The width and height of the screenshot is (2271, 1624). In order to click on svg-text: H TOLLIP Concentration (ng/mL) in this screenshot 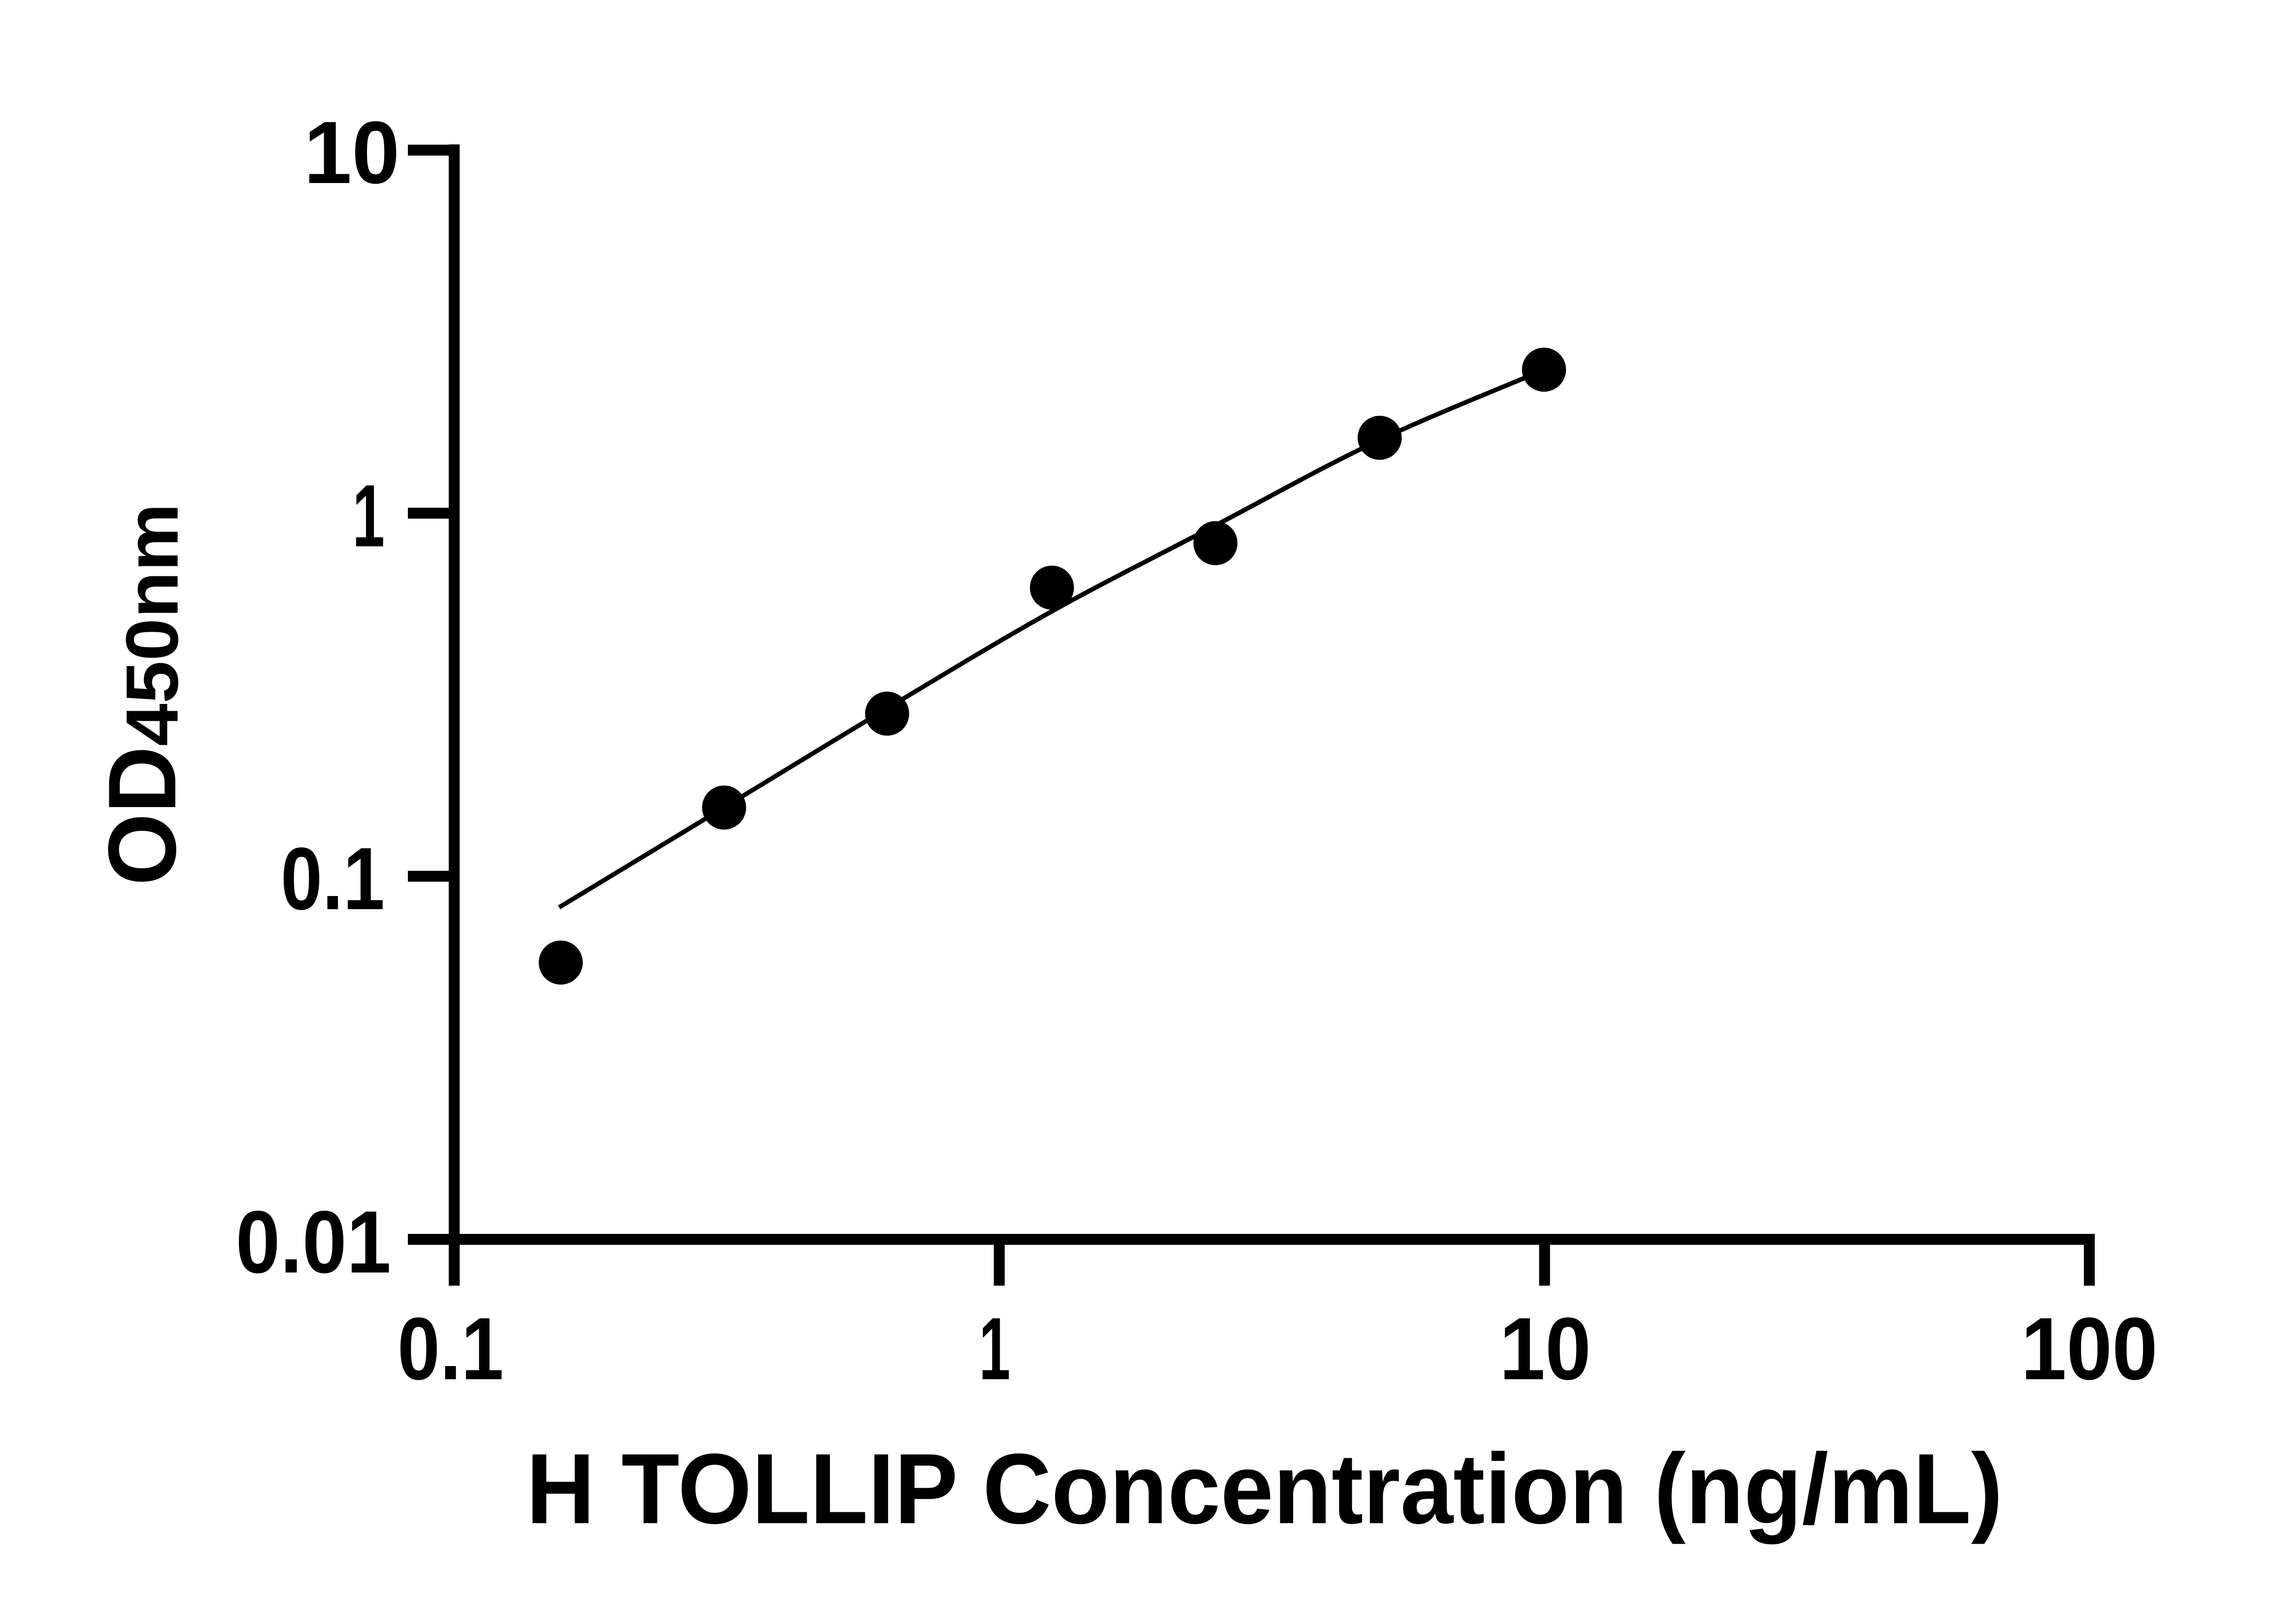, I will do `click(1264, 1489)`.